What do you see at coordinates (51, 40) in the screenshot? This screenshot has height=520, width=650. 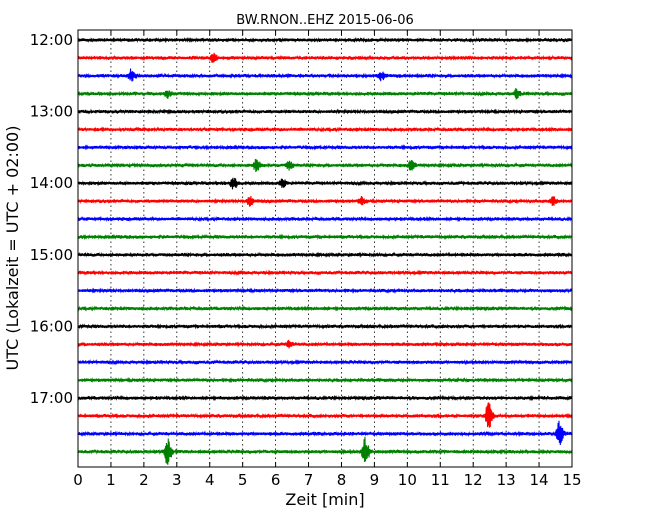 I see `y-tick-label: 12:00` at bounding box center [51, 40].